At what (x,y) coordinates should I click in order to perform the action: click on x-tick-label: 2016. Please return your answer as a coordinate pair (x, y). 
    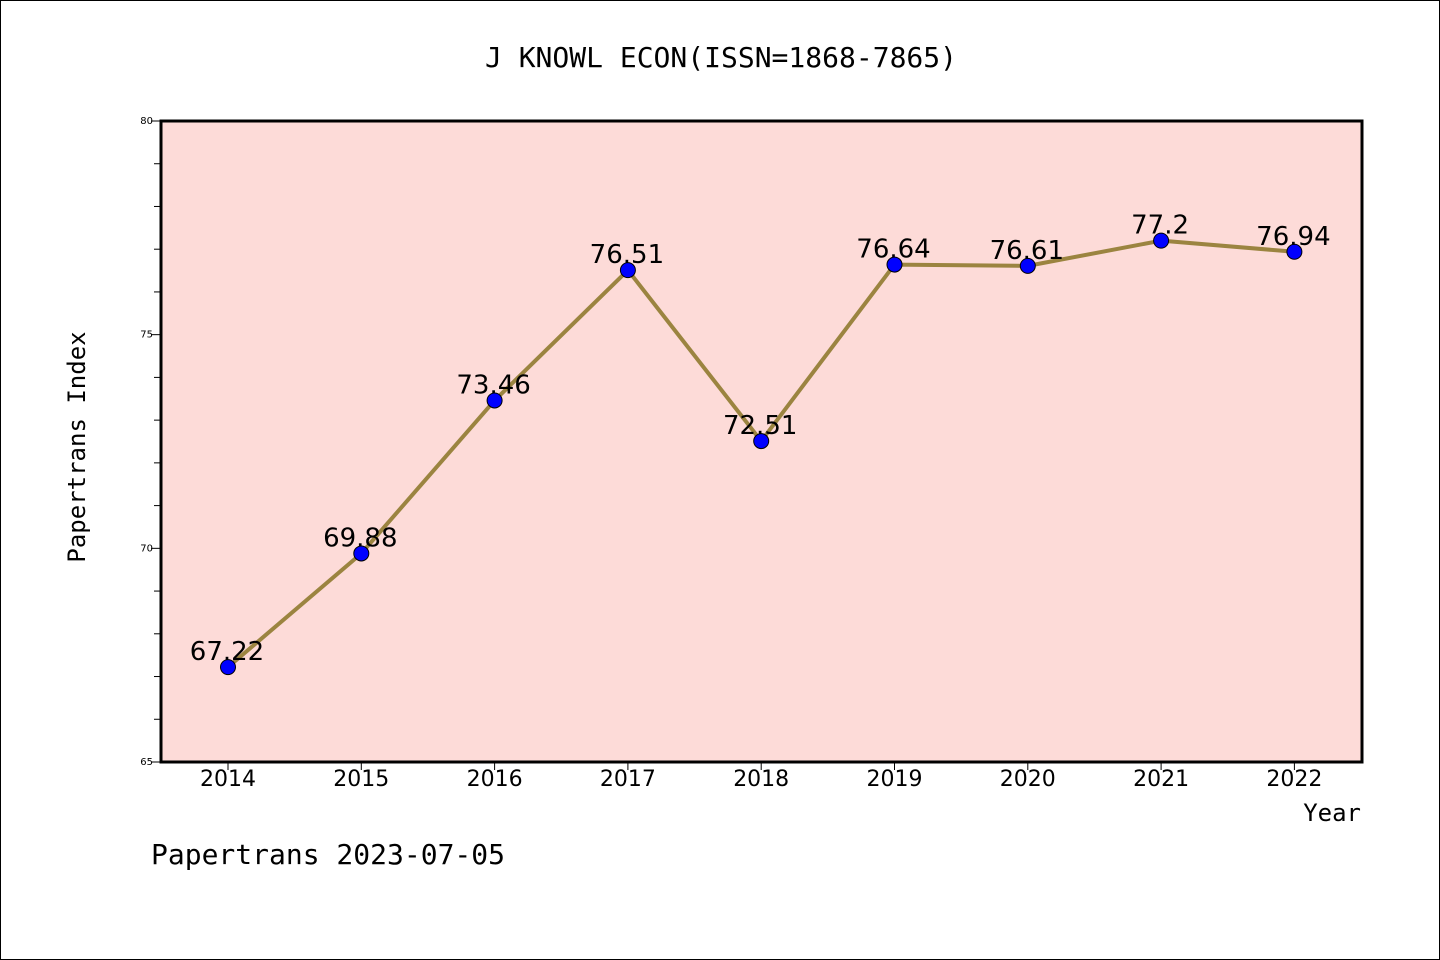
    Looking at the image, I should click on (495, 779).